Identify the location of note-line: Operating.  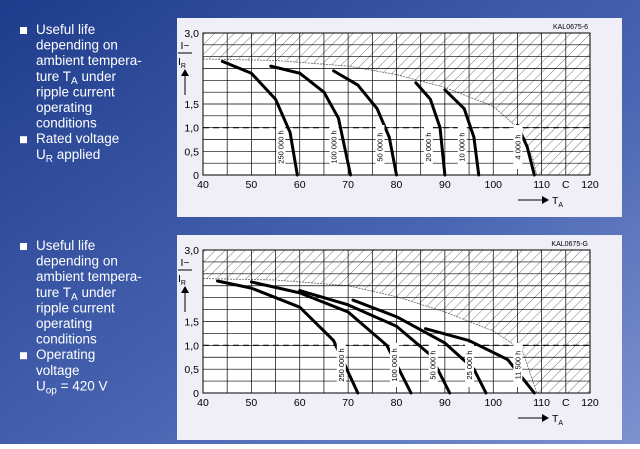
(65, 354).